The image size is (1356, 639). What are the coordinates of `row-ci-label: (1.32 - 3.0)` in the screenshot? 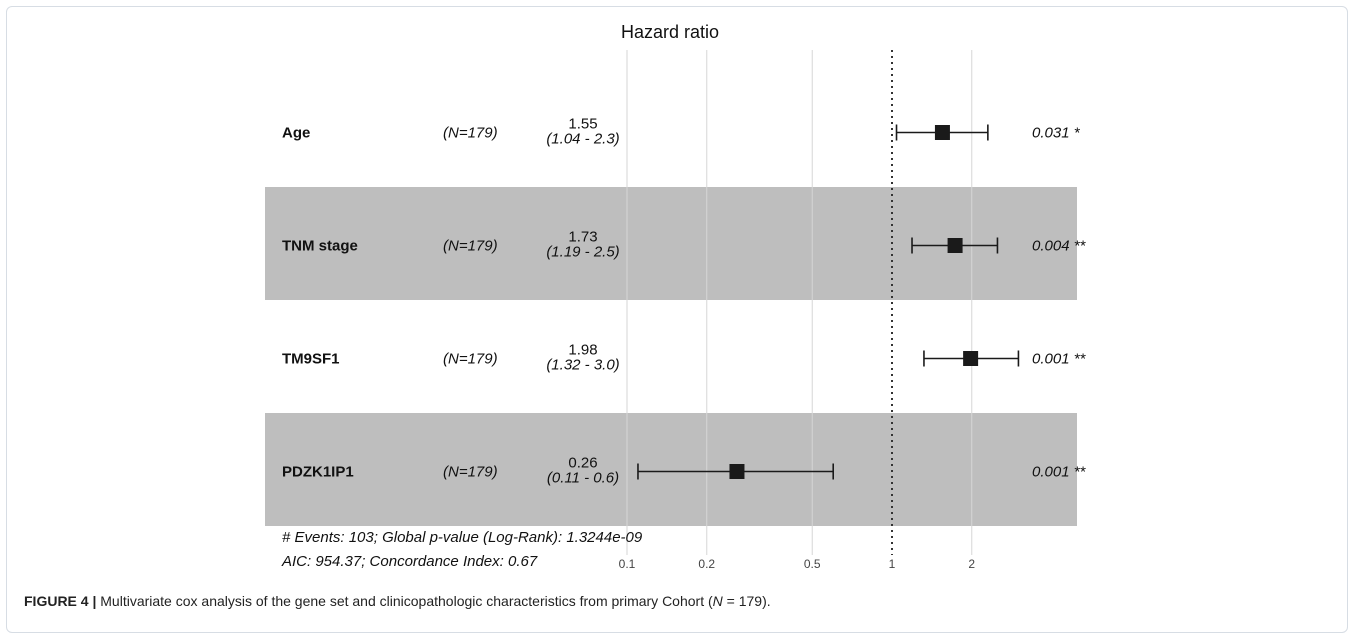 It's located at (582, 365).